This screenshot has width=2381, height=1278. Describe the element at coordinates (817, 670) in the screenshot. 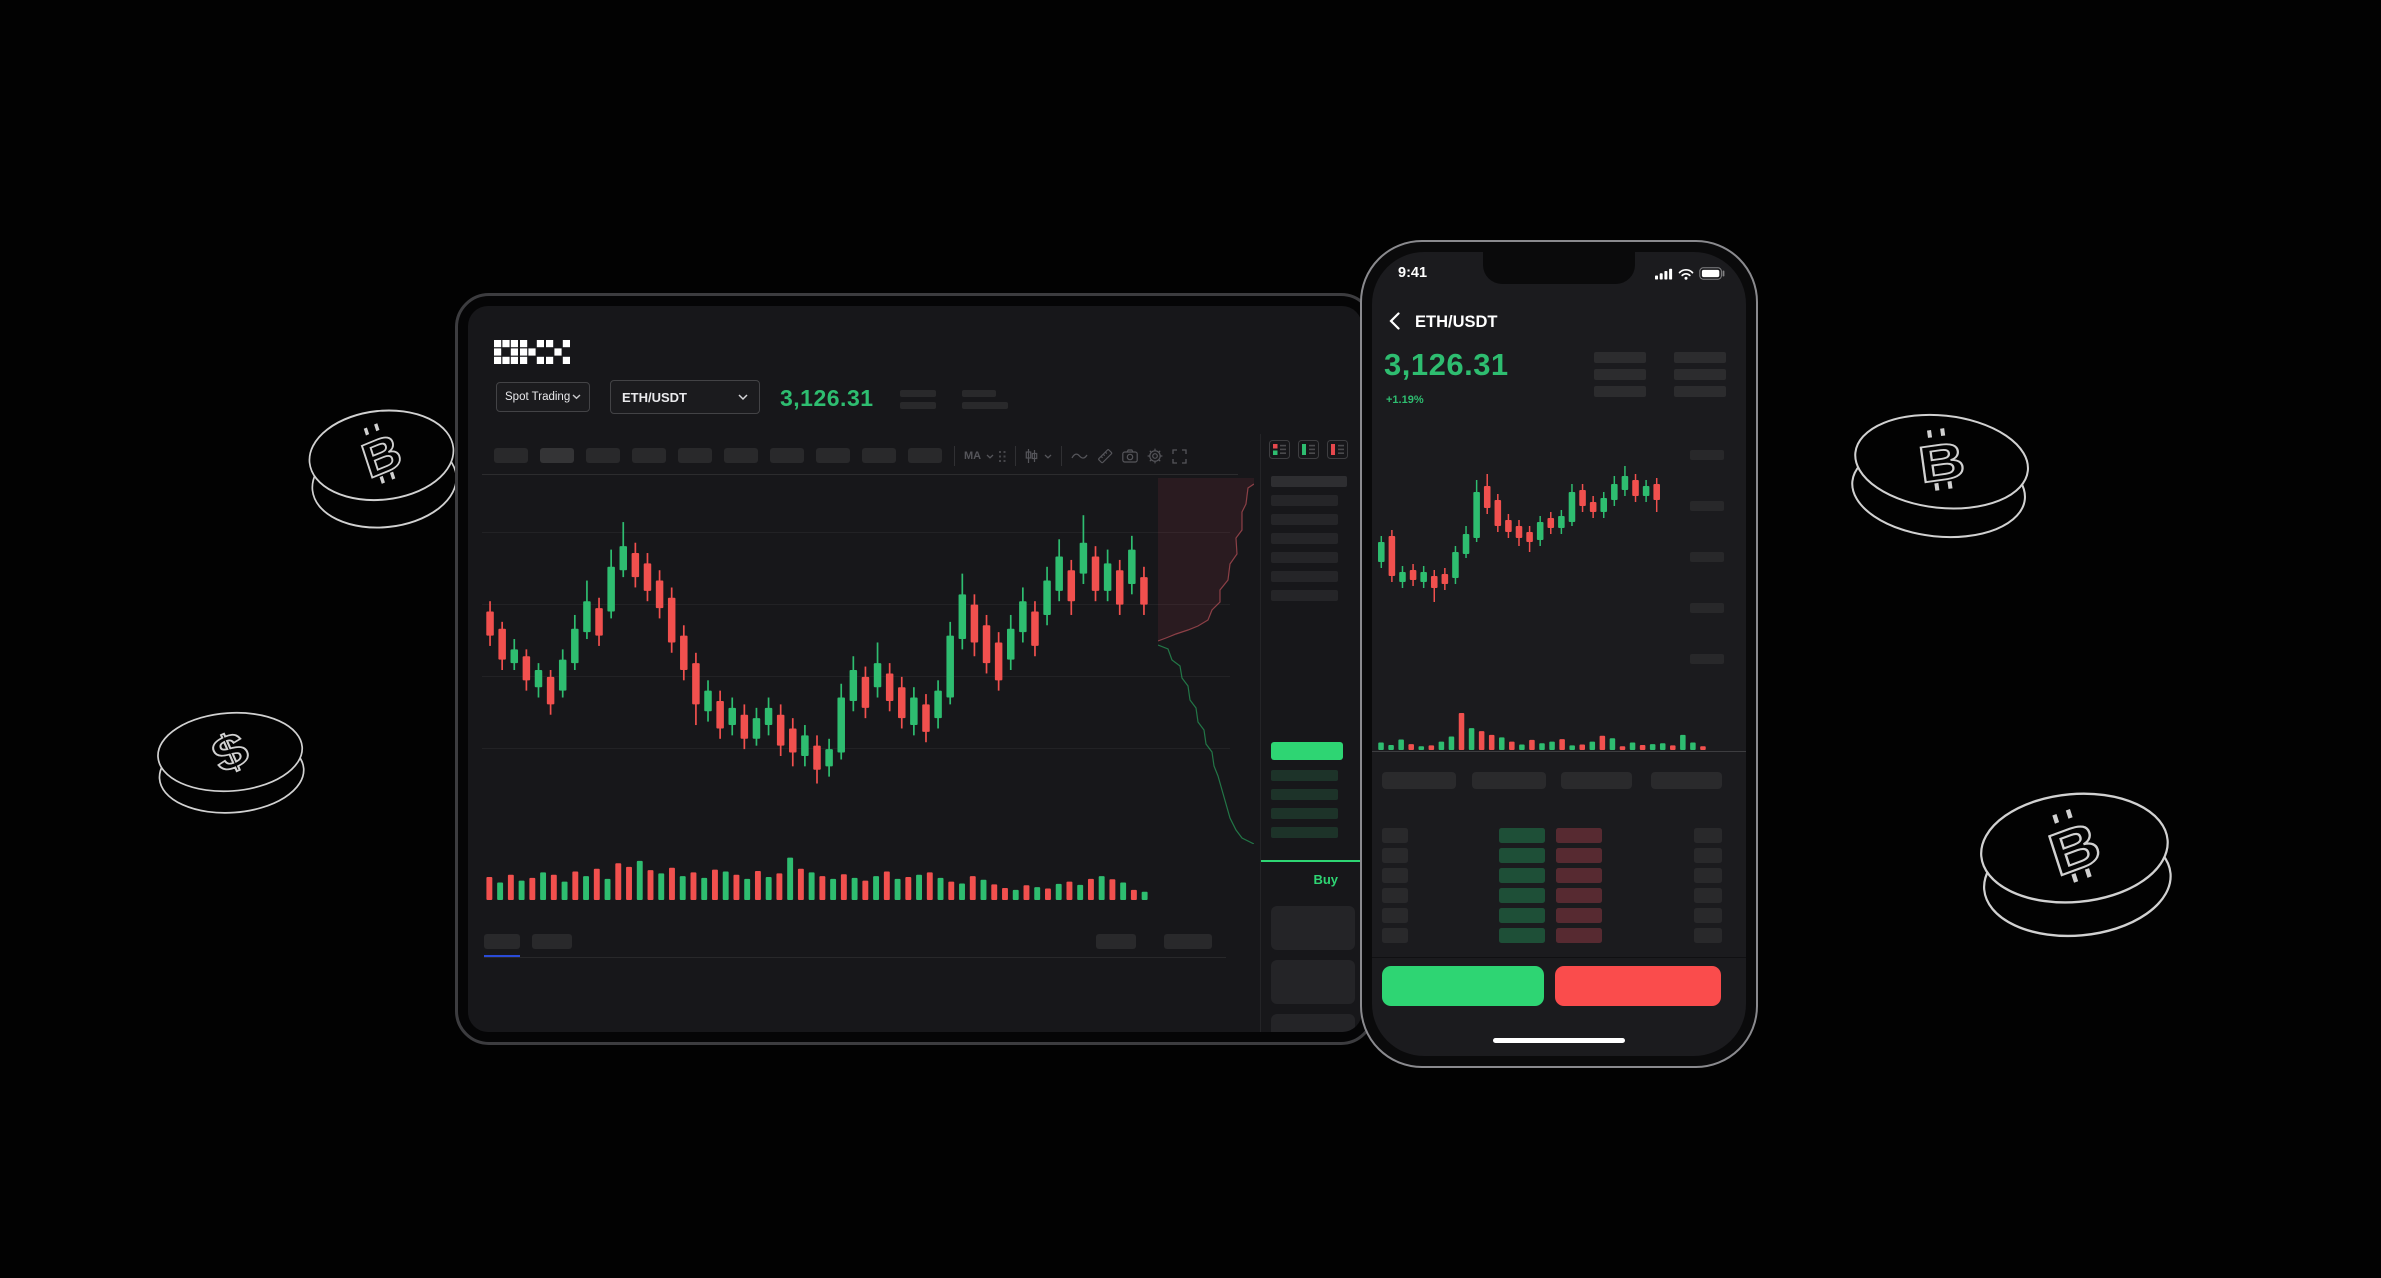

I see `candlestick-chart` at that location.